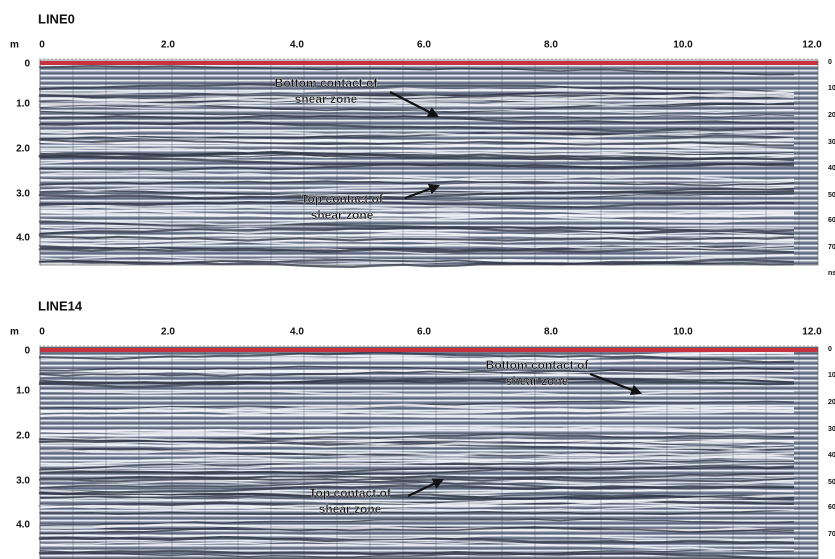 The width and height of the screenshot is (835, 559). Describe the element at coordinates (831, 168) in the screenshot. I see `right-tick-label: 40` at that location.